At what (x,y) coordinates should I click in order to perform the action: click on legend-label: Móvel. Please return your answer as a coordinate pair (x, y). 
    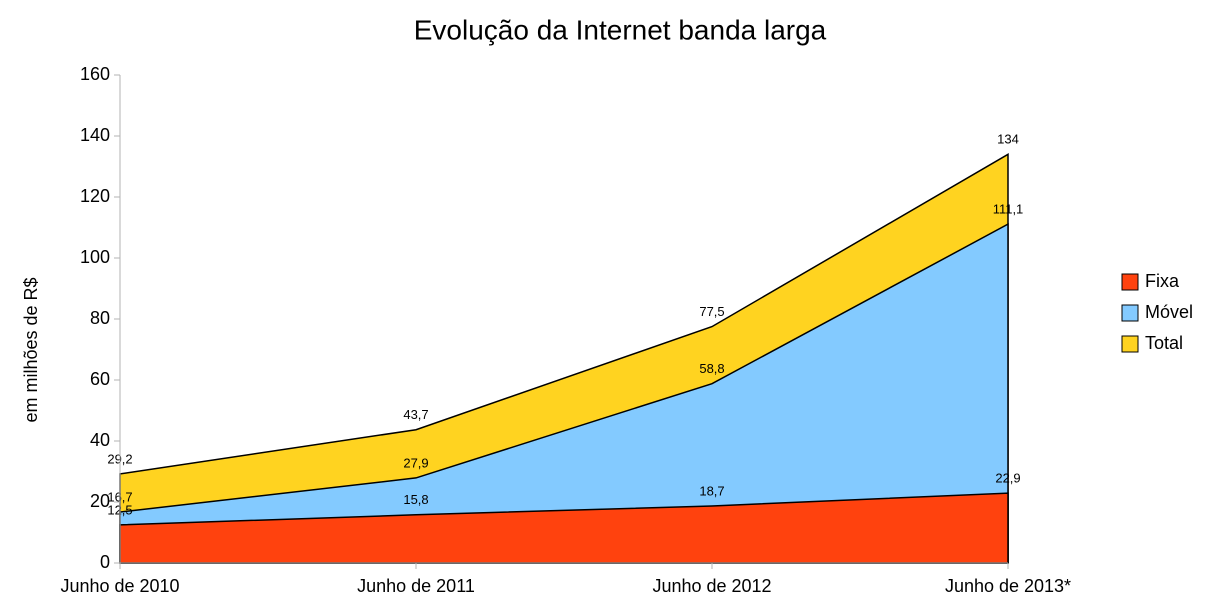
    Looking at the image, I should click on (1169, 312).